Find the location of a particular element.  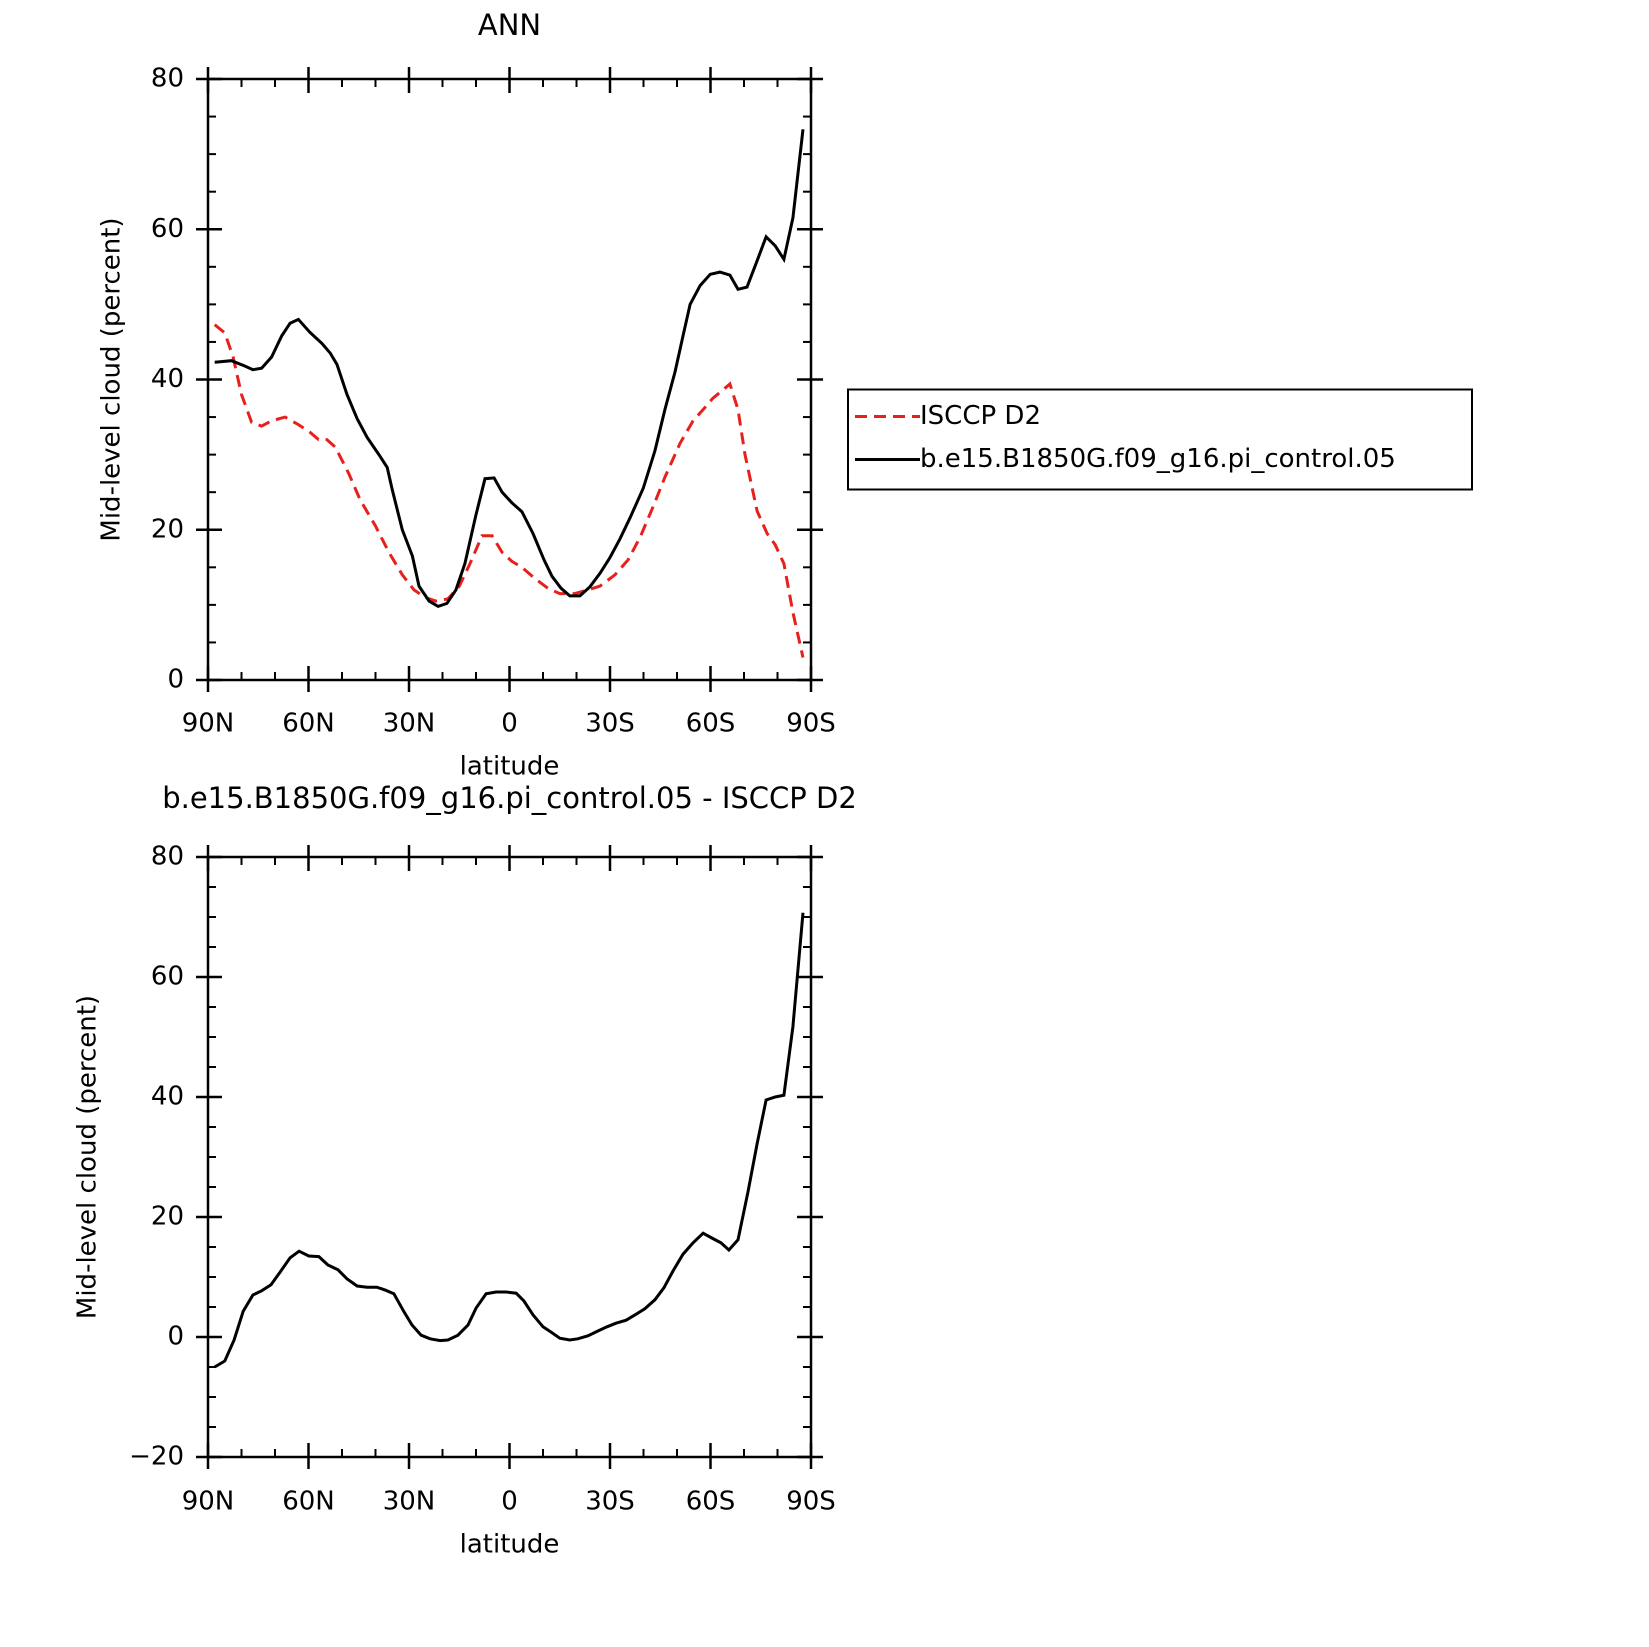

chart-title: ANN is located at coordinates (509, 25).